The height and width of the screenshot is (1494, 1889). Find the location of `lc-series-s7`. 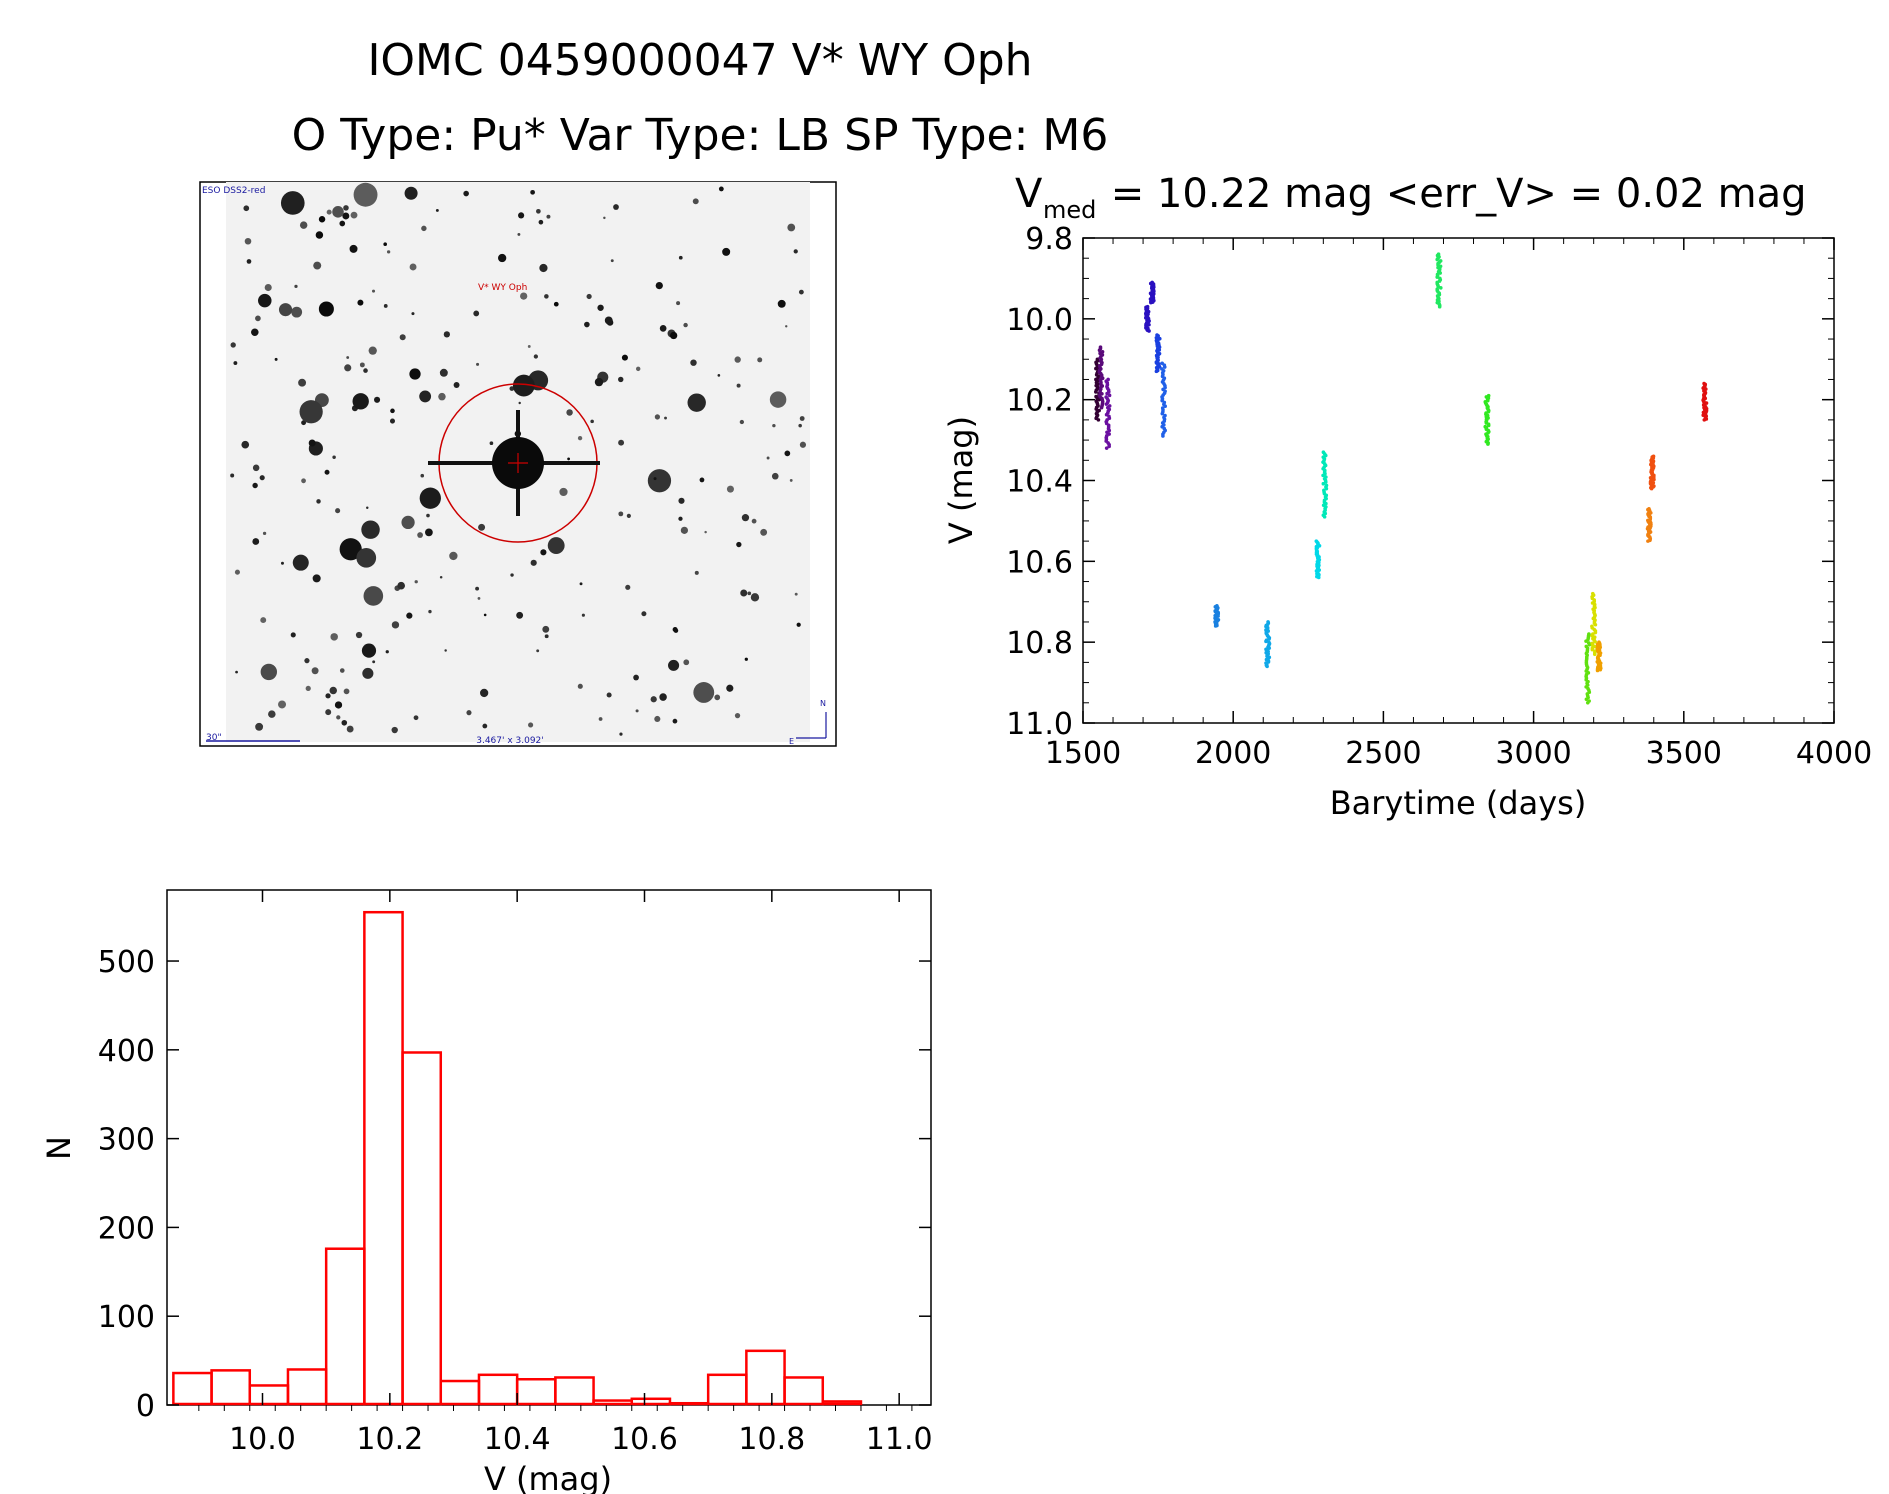

lc-series-s7 is located at coordinates (1163, 399).